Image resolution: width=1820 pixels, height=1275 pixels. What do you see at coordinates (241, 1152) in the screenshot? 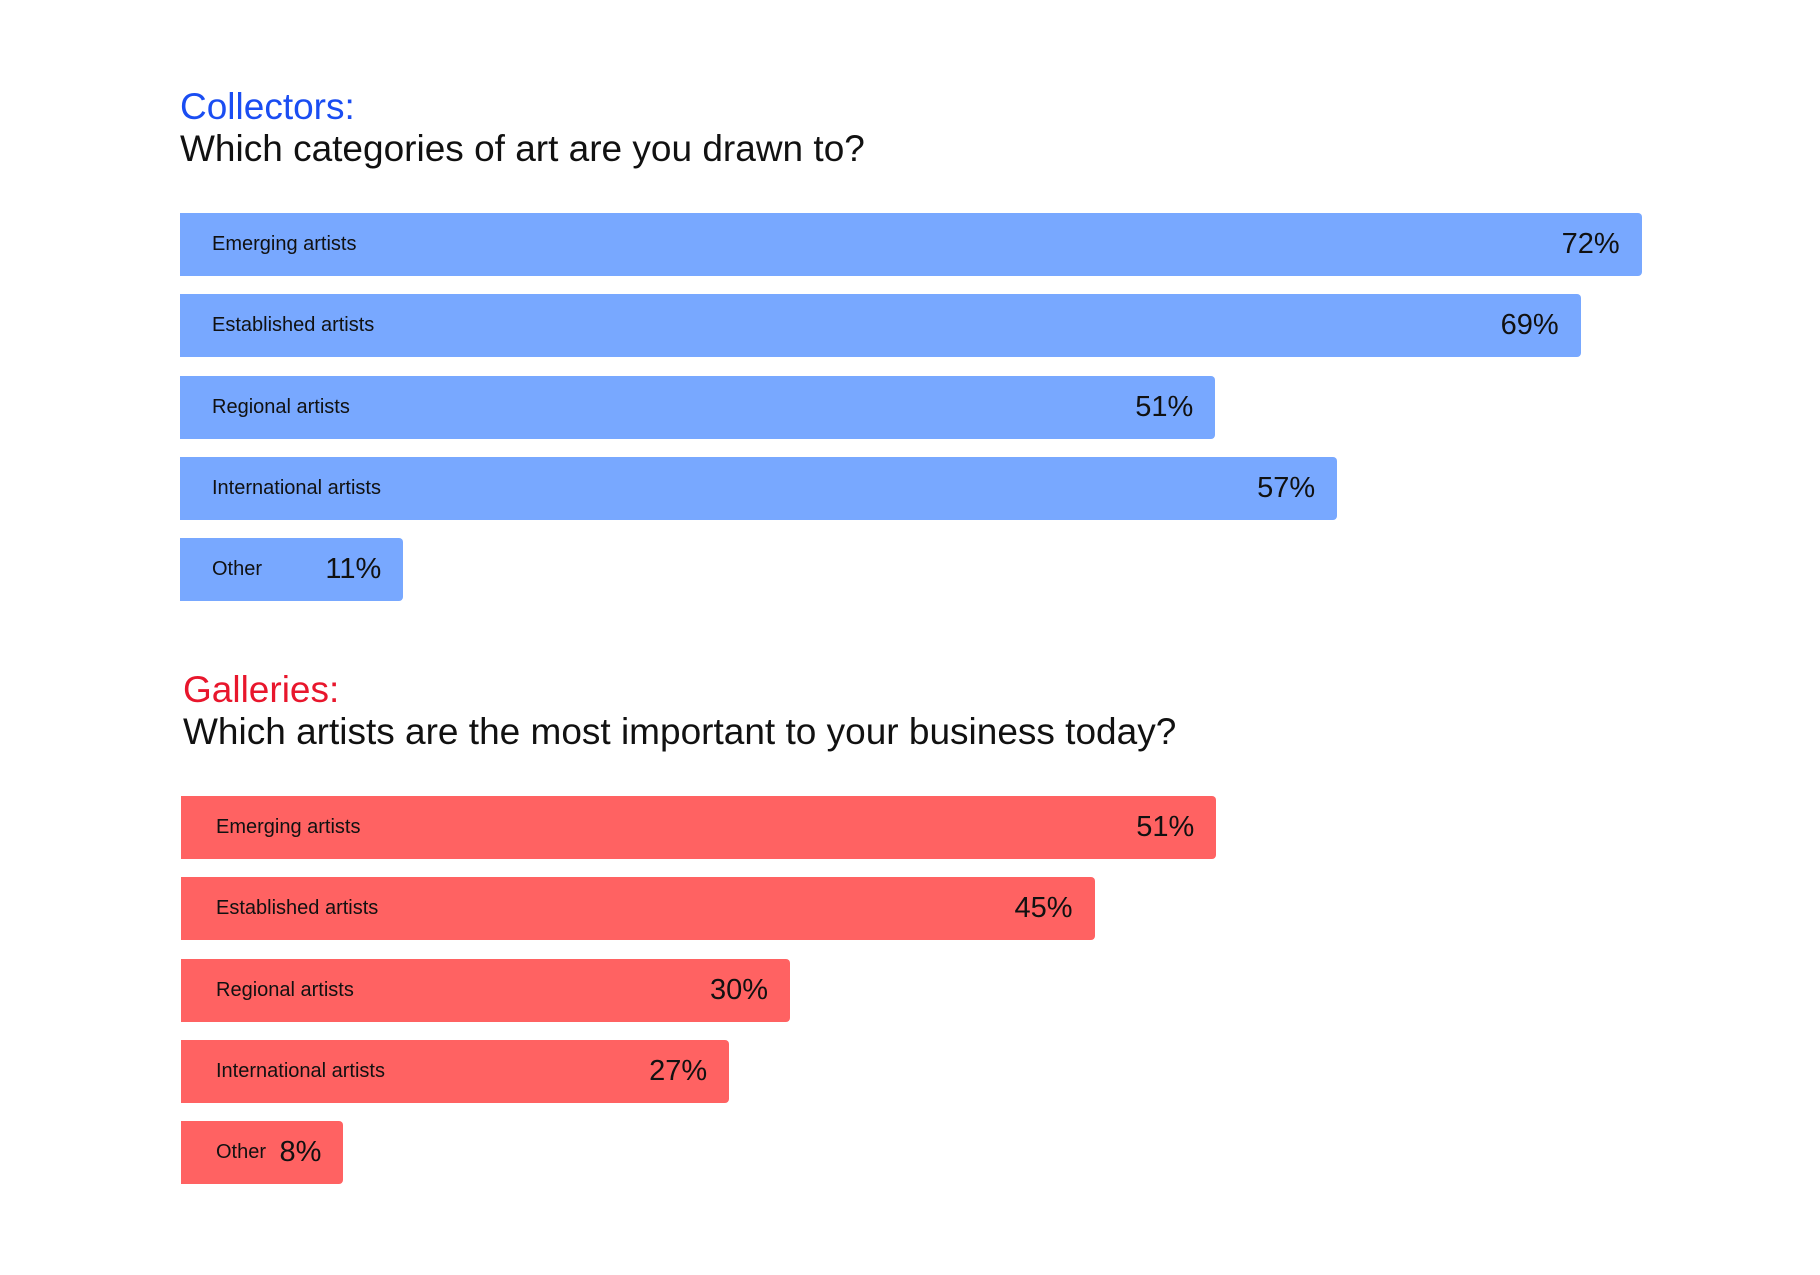
I see `galleries-bar-label: Other` at bounding box center [241, 1152].